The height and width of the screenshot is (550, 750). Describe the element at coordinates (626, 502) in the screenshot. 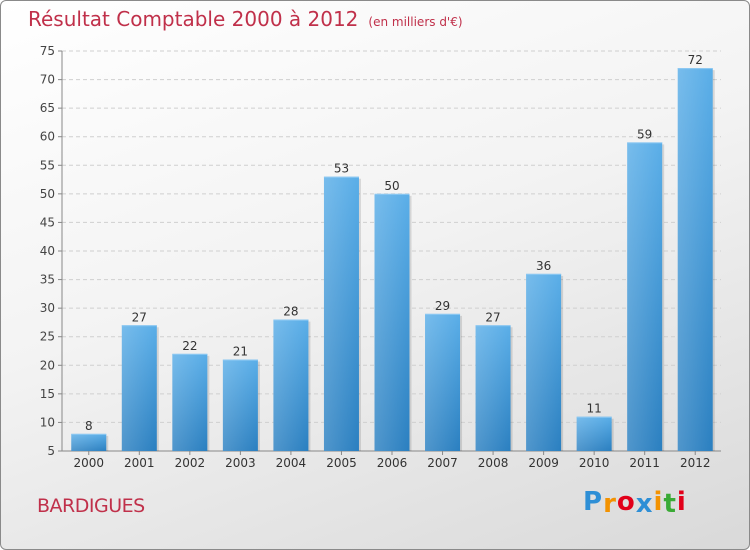

I see `logo-letter: o` at that location.